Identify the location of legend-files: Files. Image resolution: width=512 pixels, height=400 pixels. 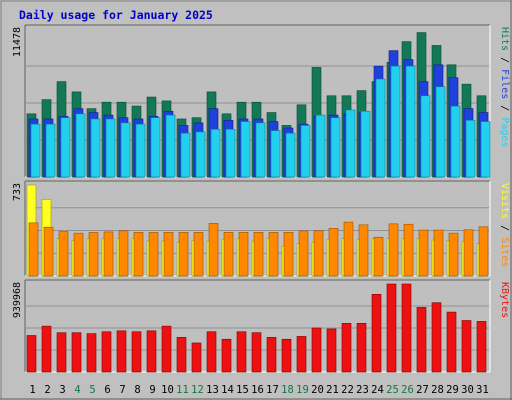
(504, 84).